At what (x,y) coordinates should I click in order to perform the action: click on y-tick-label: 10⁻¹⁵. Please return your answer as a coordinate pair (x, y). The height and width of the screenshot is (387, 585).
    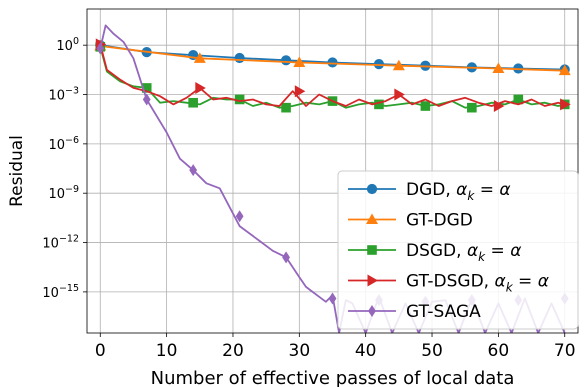
    Looking at the image, I should click on (60, 292).